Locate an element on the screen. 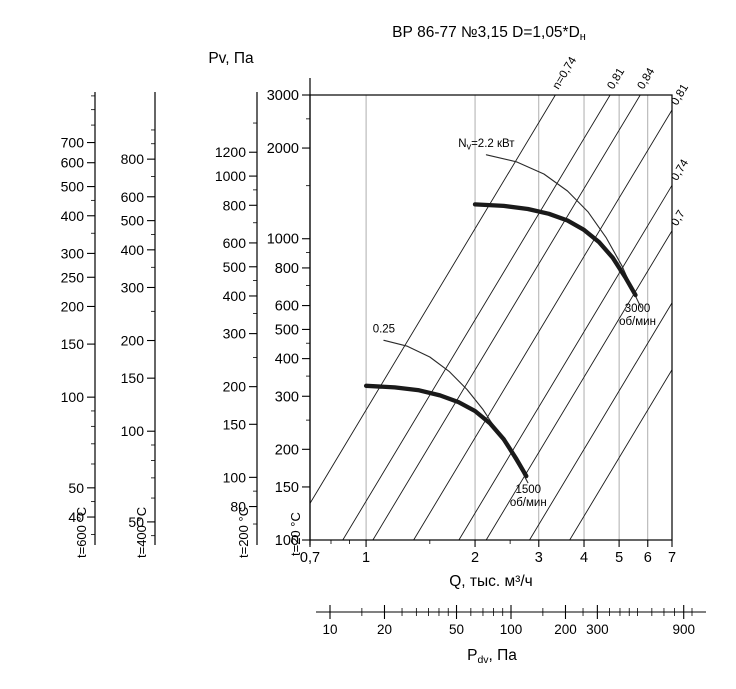 The width and height of the screenshot is (736, 689). fan-curve-label: 3000 об/мин is located at coordinates (637, 315).